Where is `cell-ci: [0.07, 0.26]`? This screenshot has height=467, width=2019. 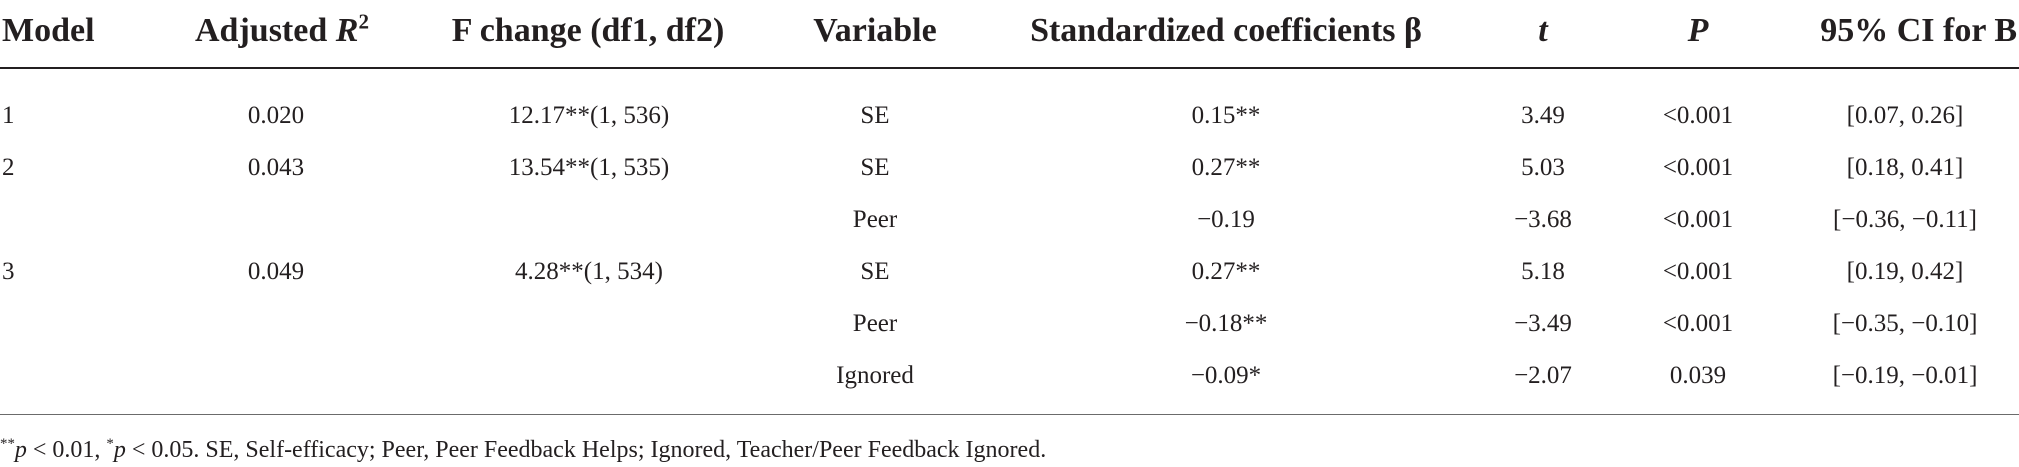
cell-ci: [0.07, 0.26] is located at coordinates (1905, 115).